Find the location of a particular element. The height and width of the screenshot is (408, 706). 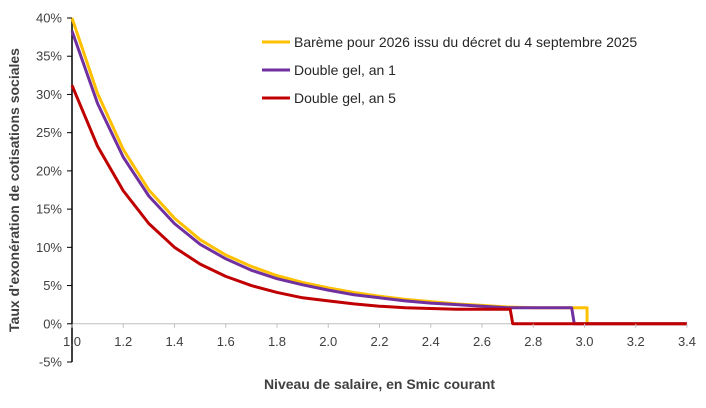

y-tick-label: 15% is located at coordinates (49, 209).